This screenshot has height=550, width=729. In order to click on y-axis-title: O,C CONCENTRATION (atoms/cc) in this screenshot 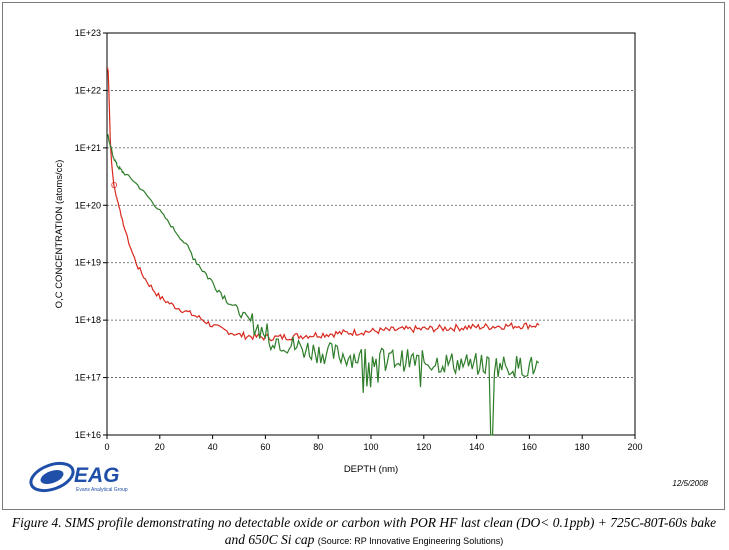, I will do `click(59, 234)`.